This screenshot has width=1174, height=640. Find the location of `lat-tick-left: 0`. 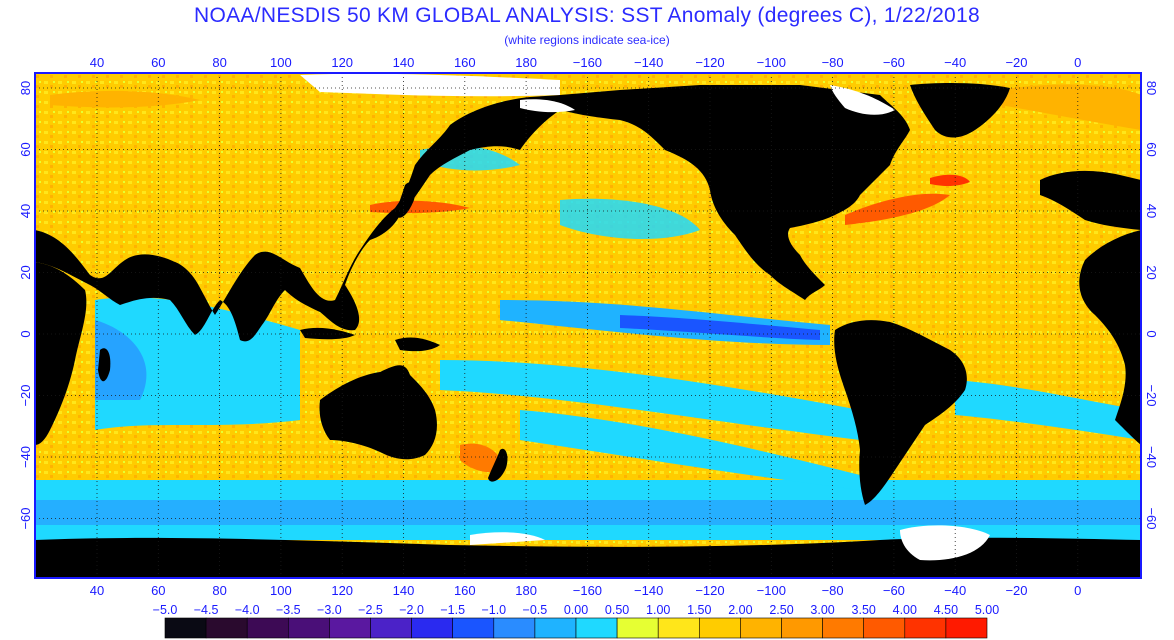

lat-tick-left: 0 is located at coordinates (25, 333).